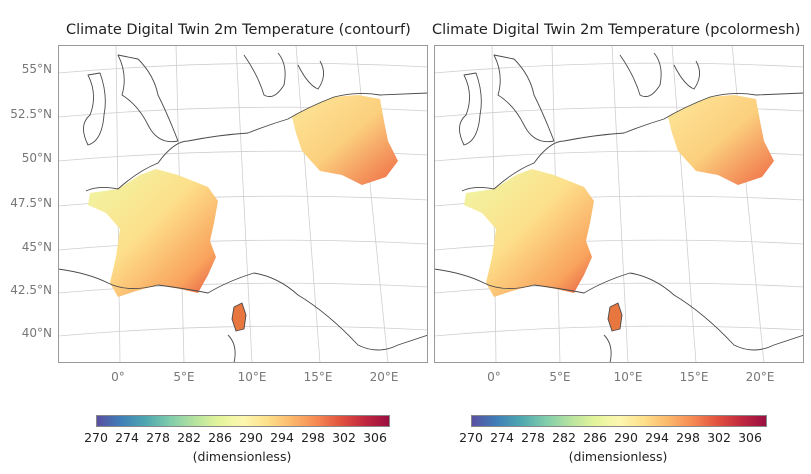  What do you see at coordinates (36, 333) in the screenshot?
I see `lat-label-40: 40°N` at bounding box center [36, 333].